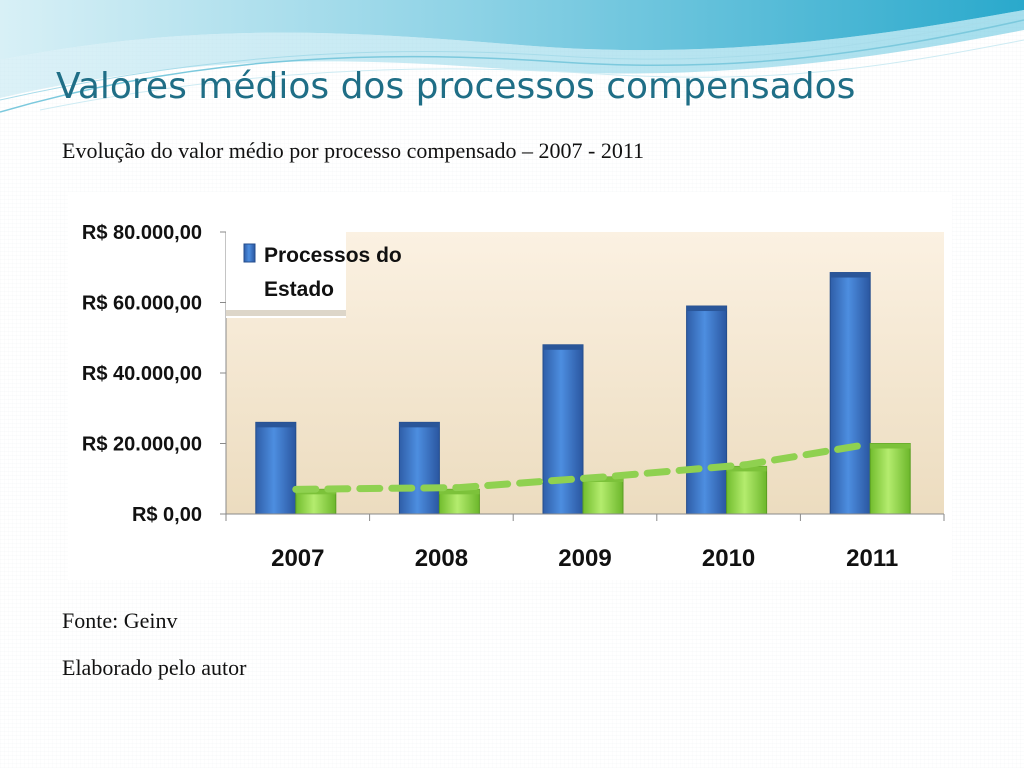 Image resolution: width=1024 pixels, height=768 pixels. What do you see at coordinates (297, 558) in the screenshot?
I see `x-tick-label: 2007` at bounding box center [297, 558].